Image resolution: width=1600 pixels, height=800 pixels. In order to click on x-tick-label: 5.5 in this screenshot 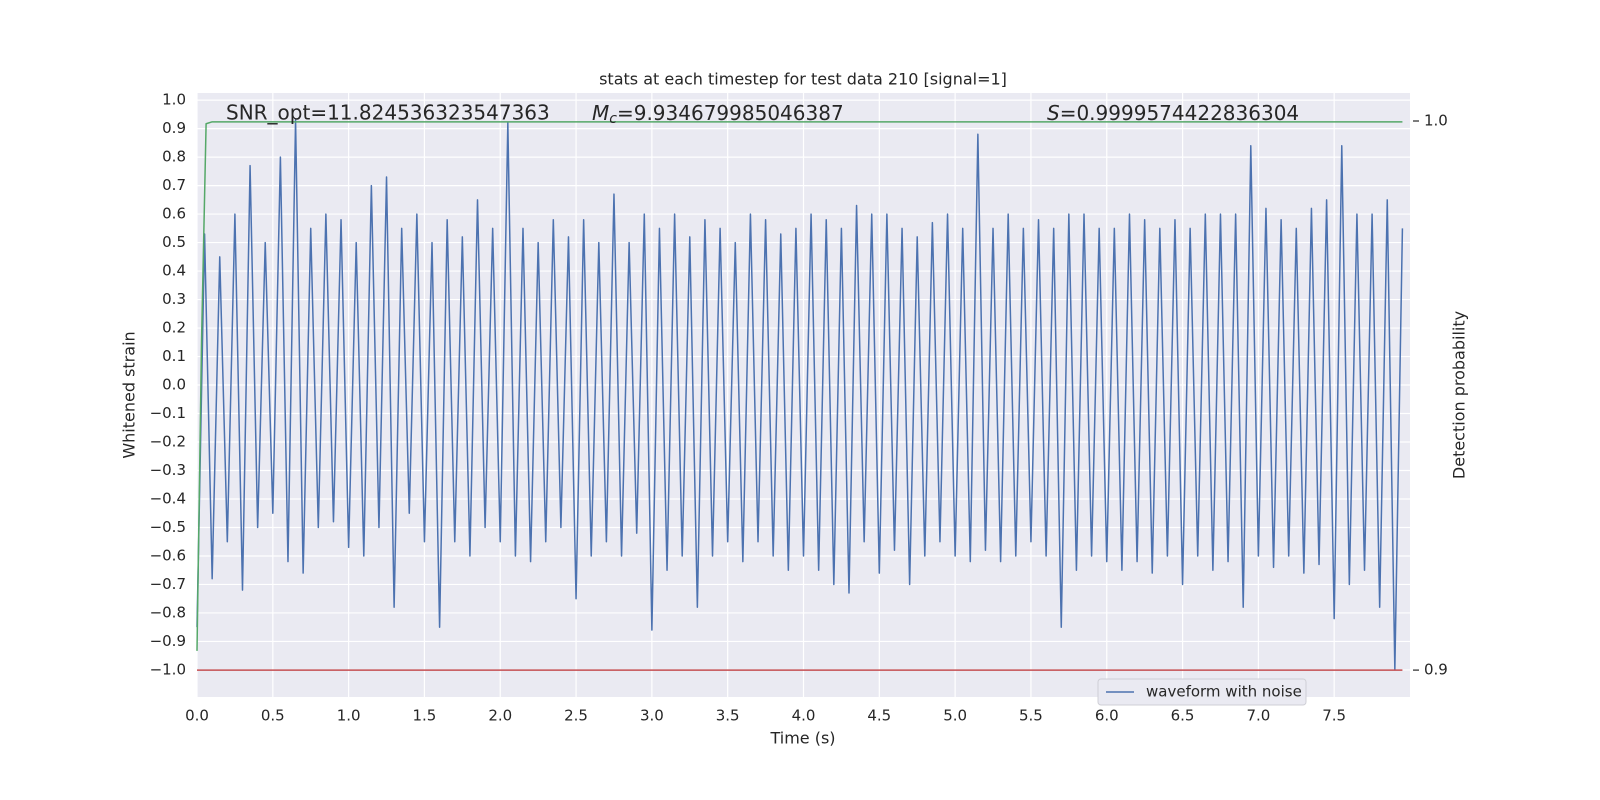, I will do `click(1031, 716)`.